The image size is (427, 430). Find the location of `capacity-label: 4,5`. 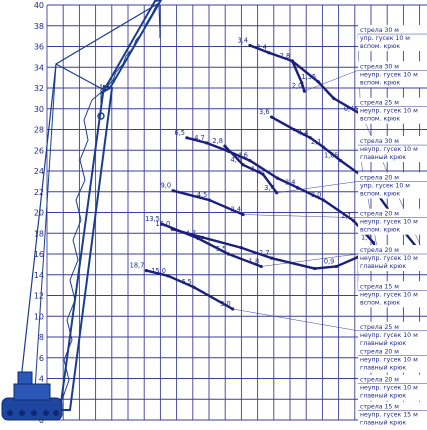

capacity-label: 4,5 is located at coordinates (202, 195).